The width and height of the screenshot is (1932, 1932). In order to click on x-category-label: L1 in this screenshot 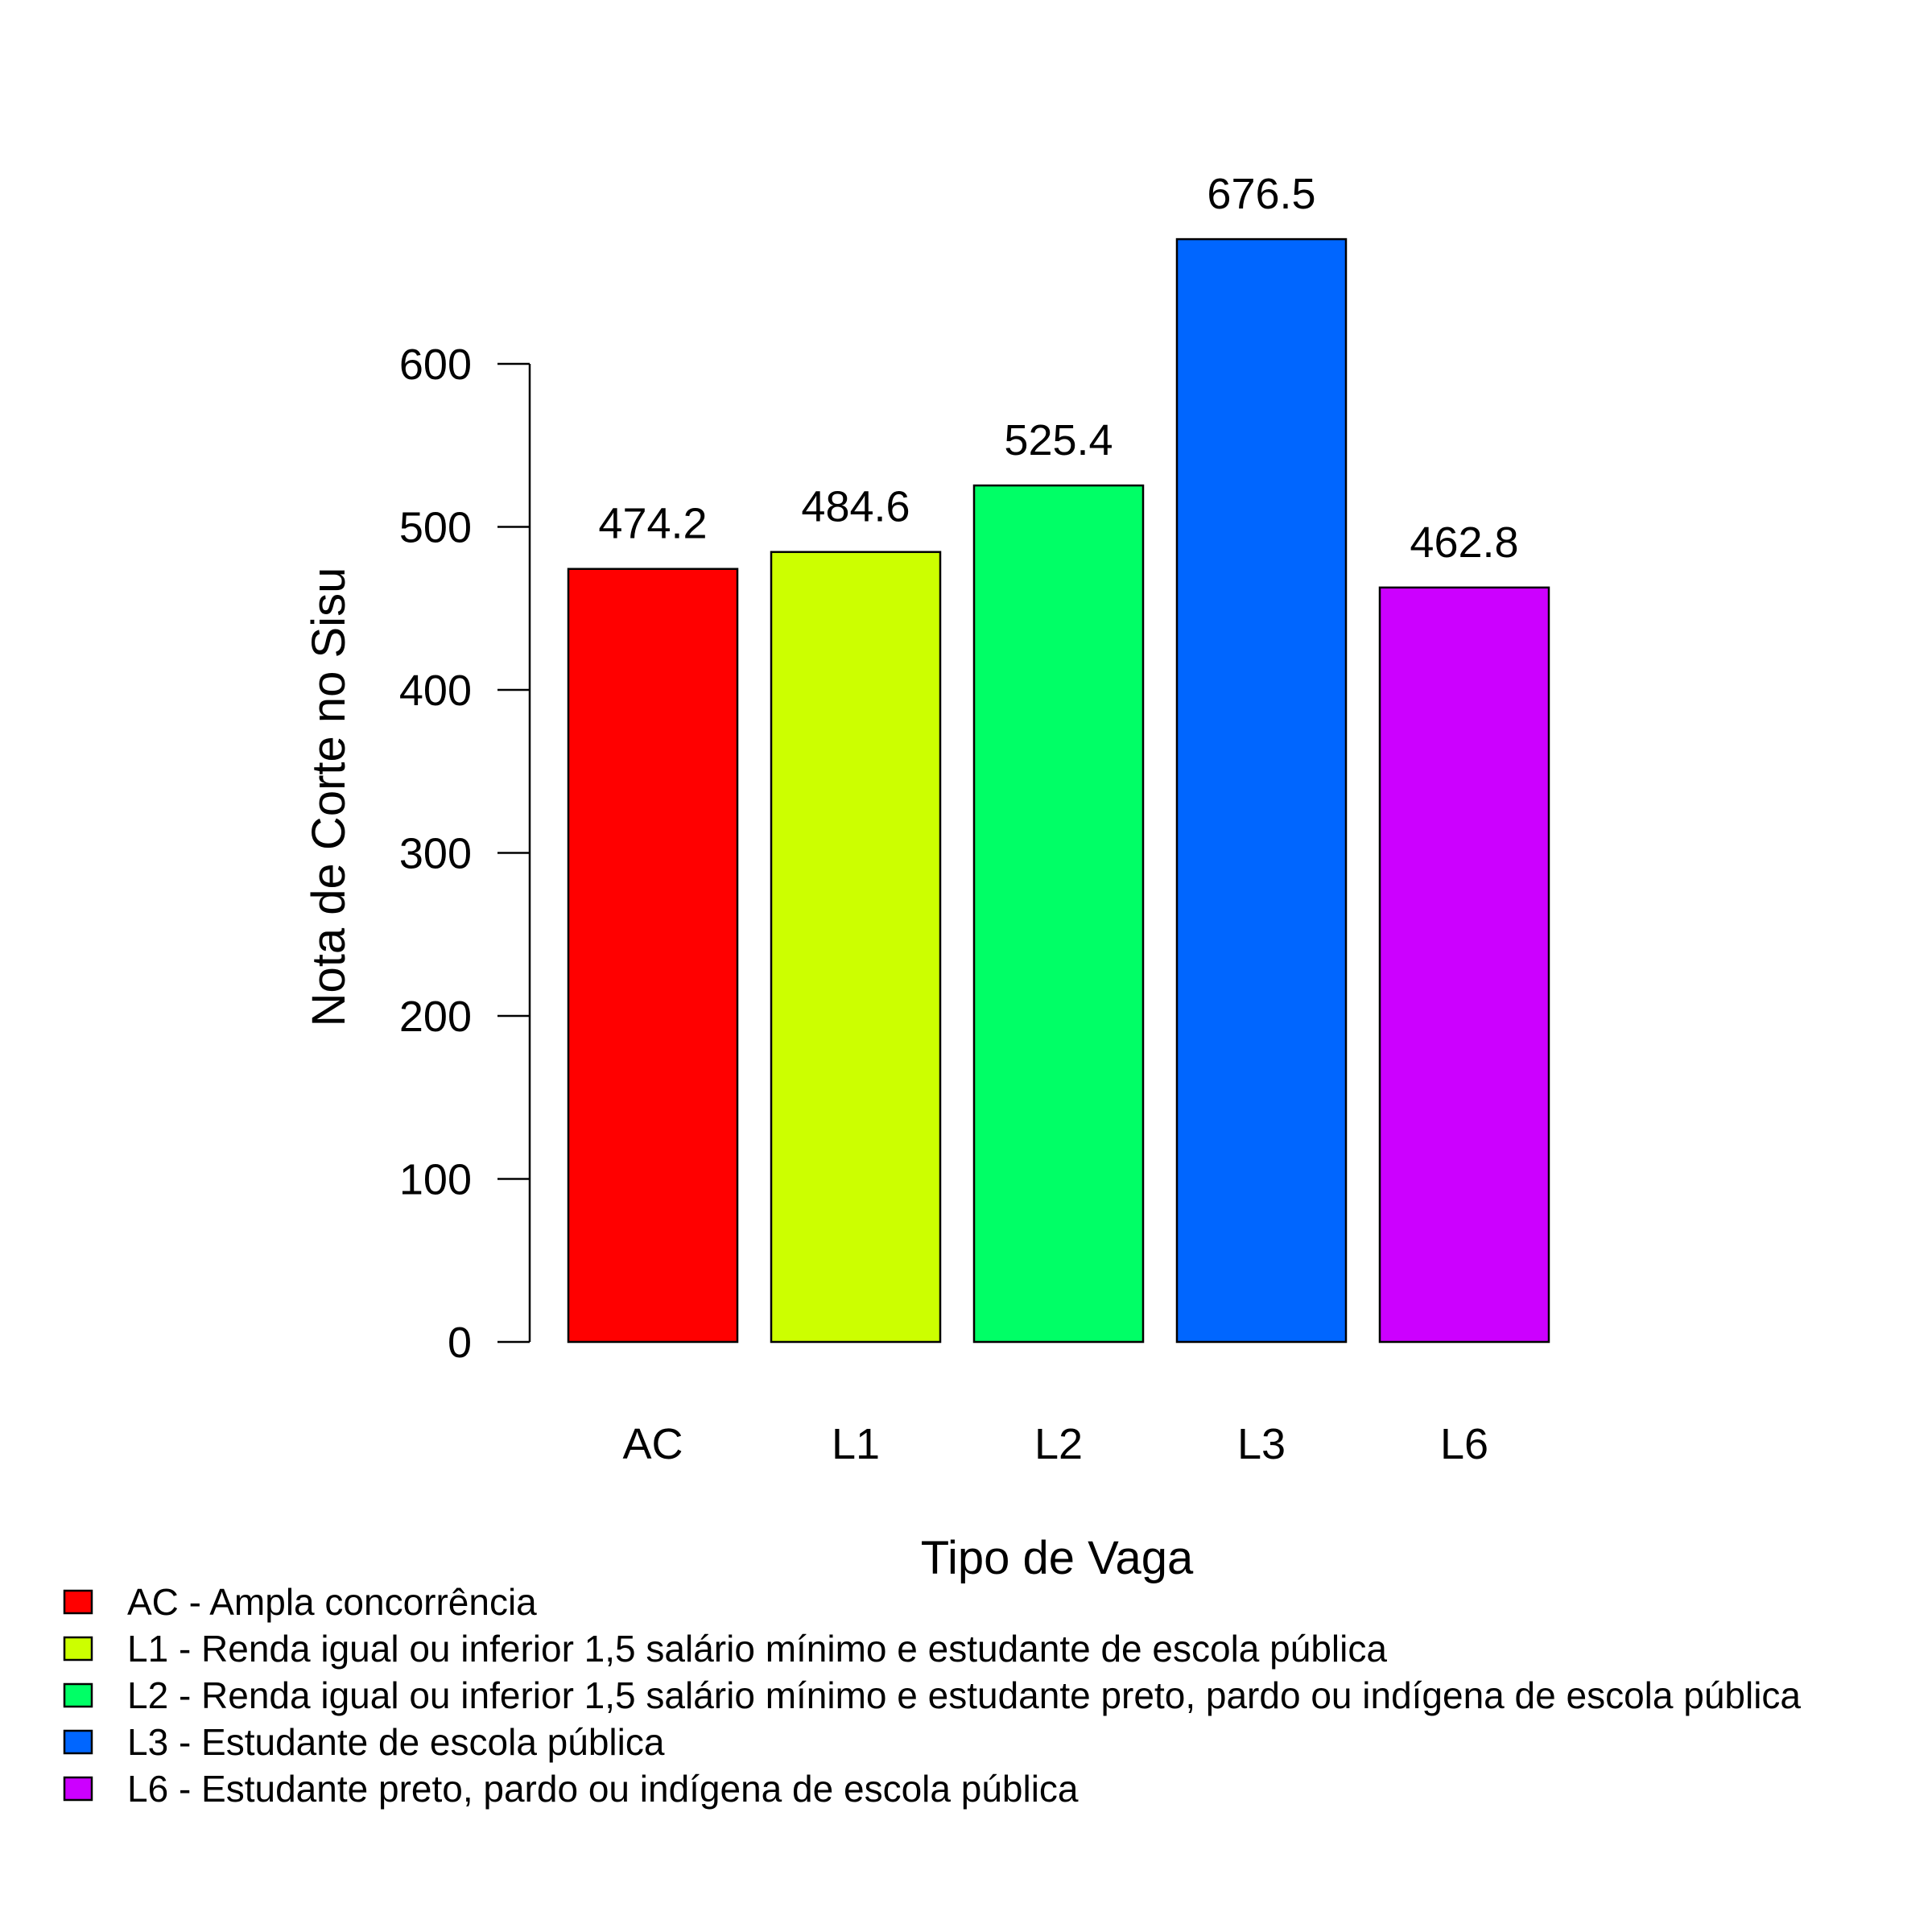, I will do `click(856, 1444)`.